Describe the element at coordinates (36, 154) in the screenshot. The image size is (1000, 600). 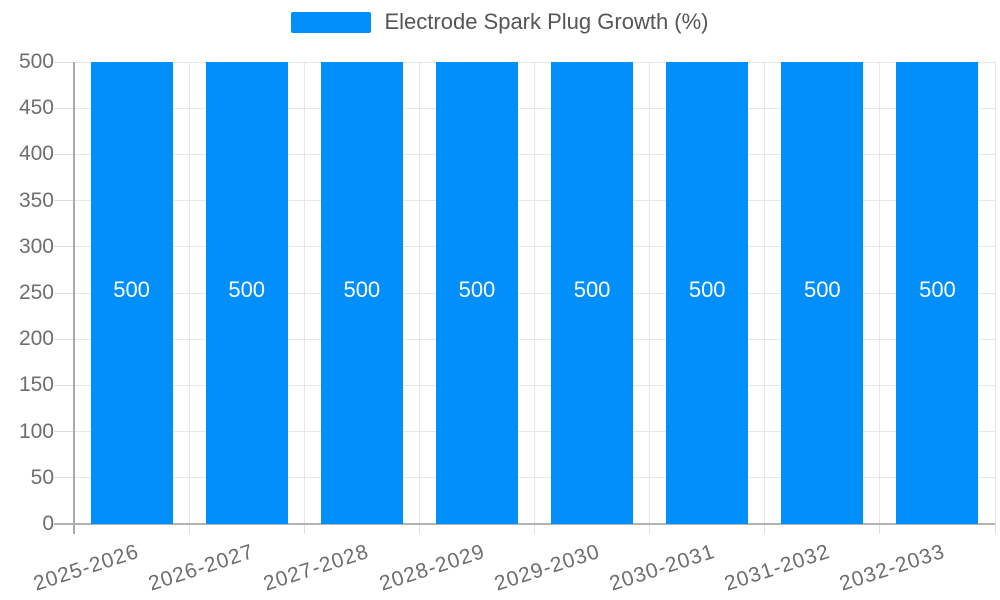
I see `y-axis-label: 400` at that location.